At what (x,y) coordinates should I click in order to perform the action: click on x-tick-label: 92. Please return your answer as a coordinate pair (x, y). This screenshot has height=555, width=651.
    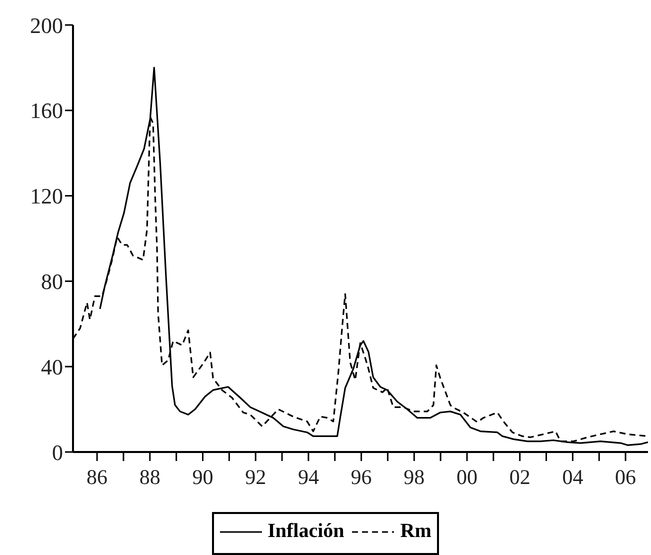
    Looking at the image, I should click on (255, 477).